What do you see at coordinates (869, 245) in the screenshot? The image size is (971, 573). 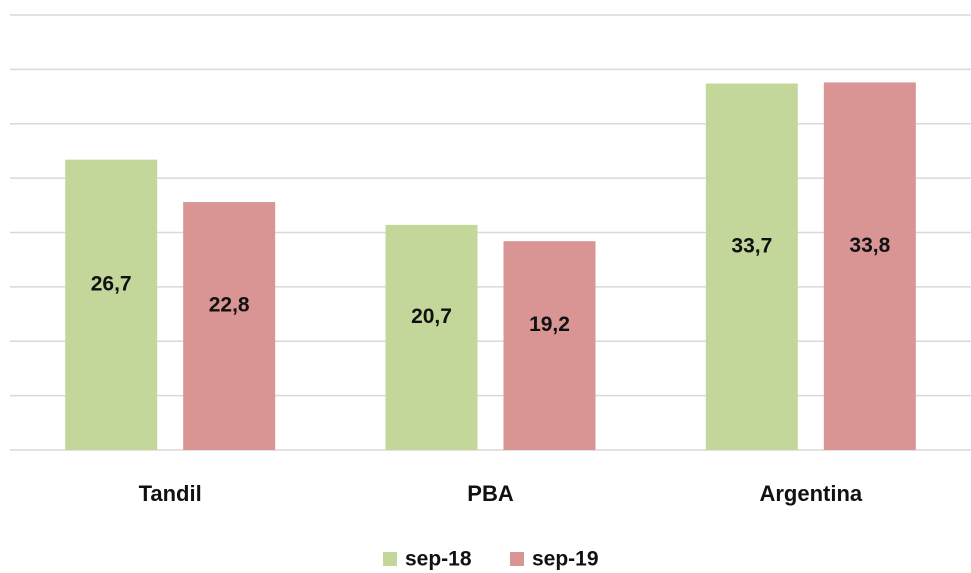 I see `data-label: 33,8` at bounding box center [869, 245].